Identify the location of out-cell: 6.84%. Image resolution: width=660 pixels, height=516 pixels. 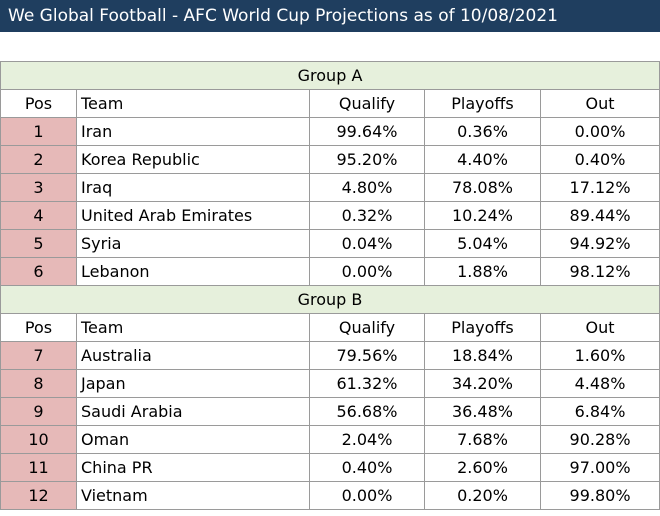
(599, 411).